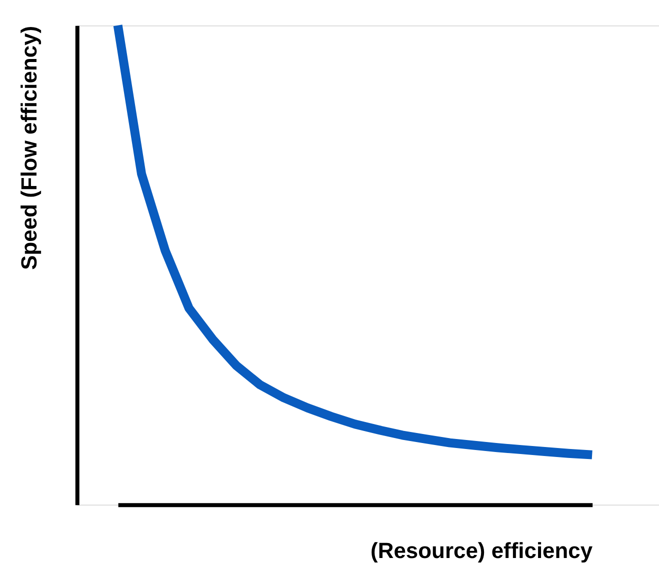 The height and width of the screenshot is (571, 659). Describe the element at coordinates (482, 551) in the screenshot. I see `x-axis-title: (Resource) efficiency` at that location.